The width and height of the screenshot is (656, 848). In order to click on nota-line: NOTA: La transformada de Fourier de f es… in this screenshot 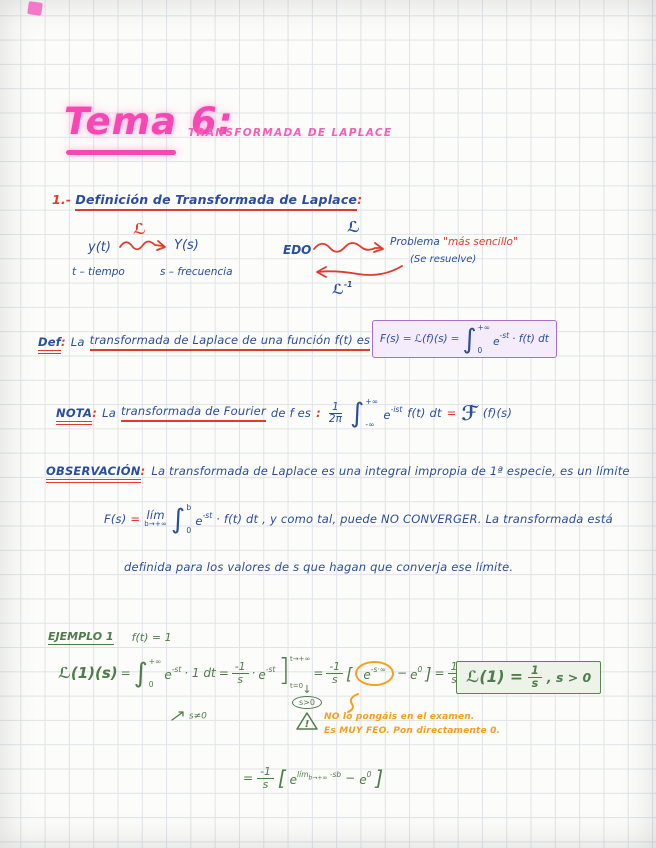, I will do `click(284, 413)`.